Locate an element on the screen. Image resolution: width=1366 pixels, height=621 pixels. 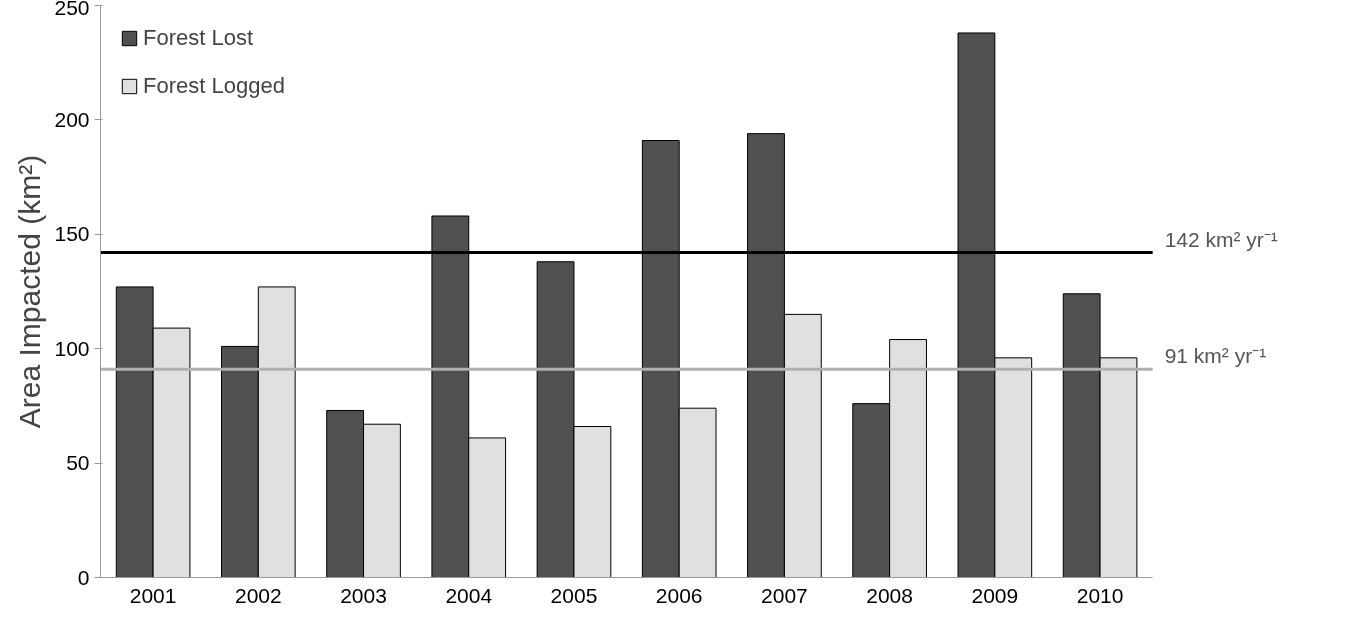
y-axis-title: Area Impacted (km²) is located at coordinates (30, 291).